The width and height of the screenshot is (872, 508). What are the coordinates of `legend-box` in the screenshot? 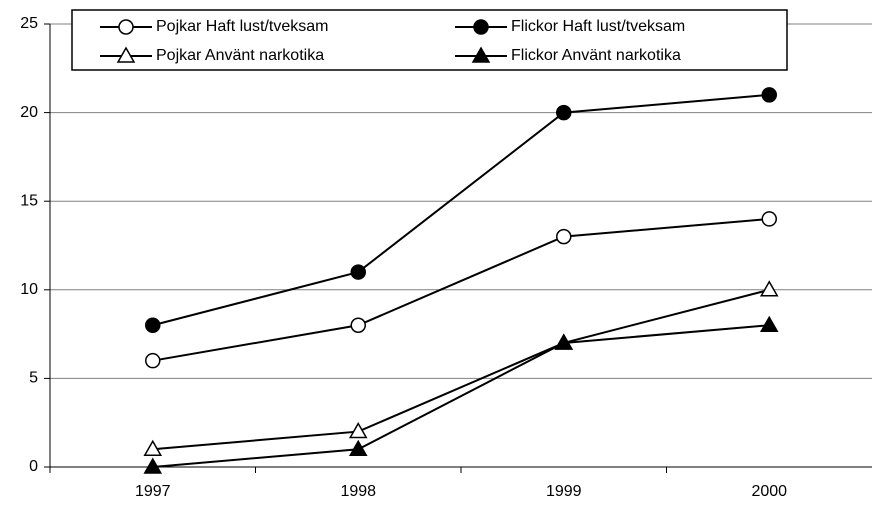 It's located at (429, 40).